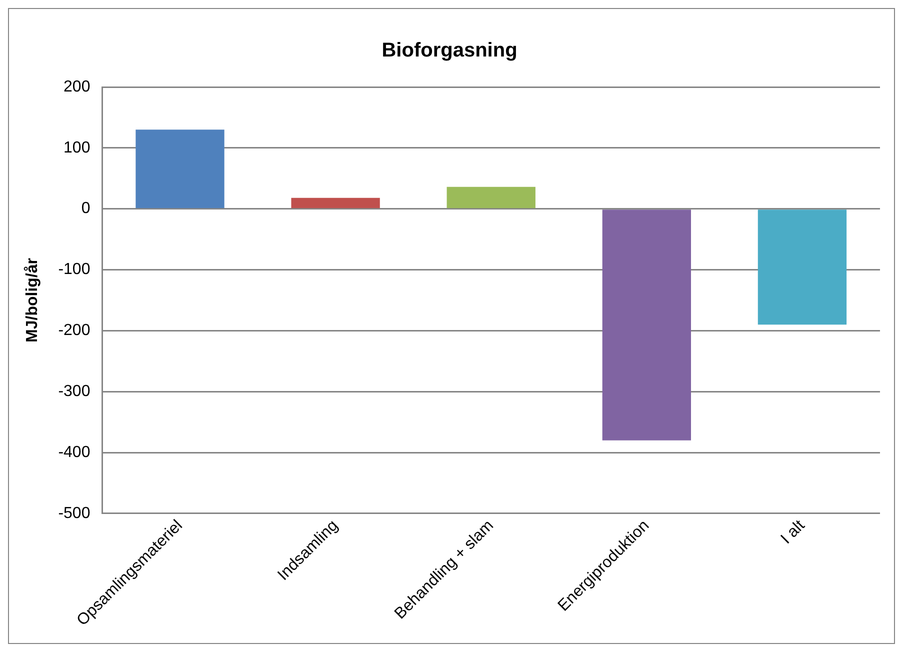 This screenshot has width=903, height=652. Describe the element at coordinates (450, 51) in the screenshot. I see `chart-title: Bioforgasning` at that location.